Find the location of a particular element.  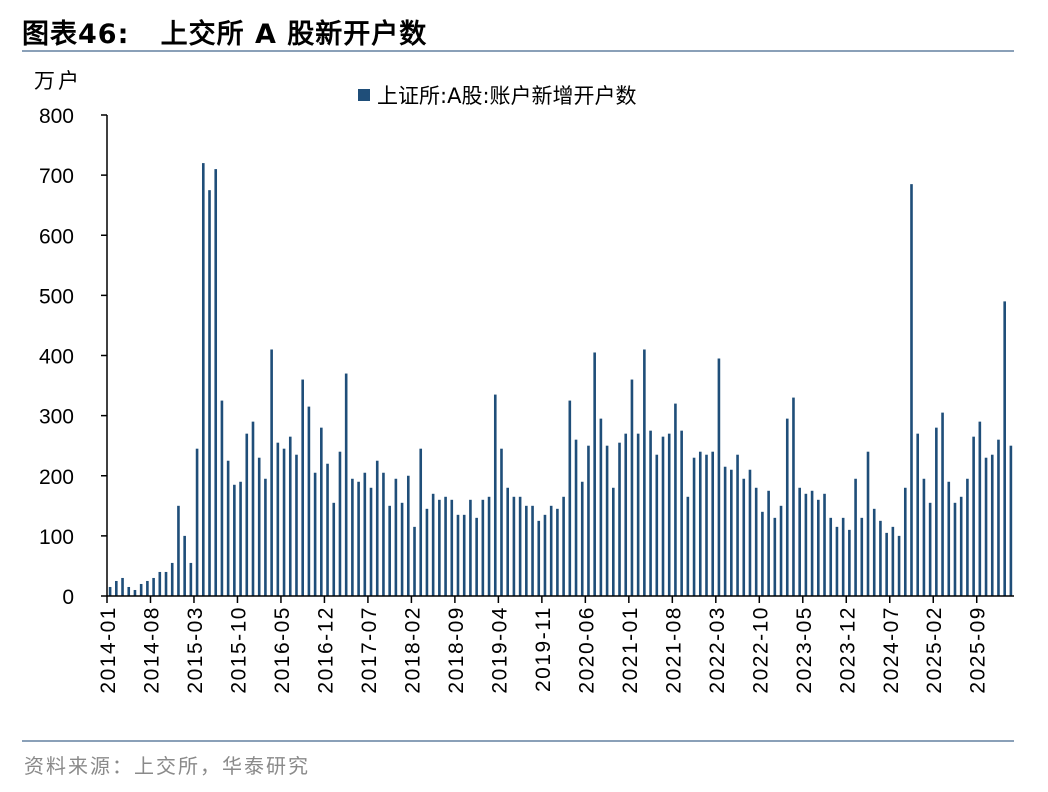

x-tick-label: 2016-05 is located at coordinates (282, 650).